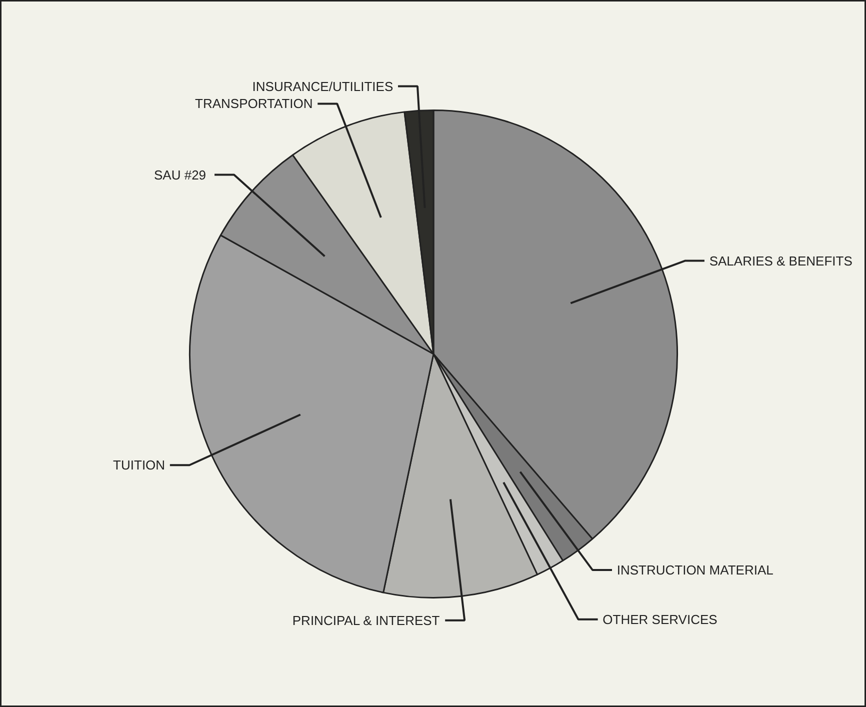  I want to click on slice-label: SAU #29, so click(180, 174).